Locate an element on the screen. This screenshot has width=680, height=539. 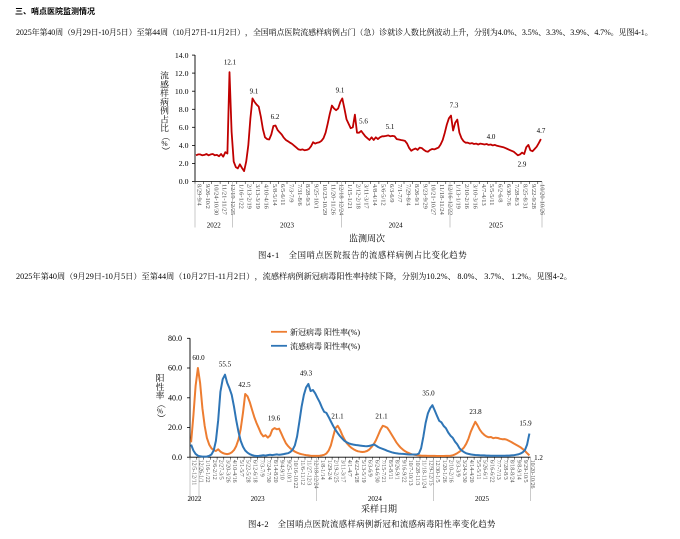
svg-text: 1/8-1/14 is located at coordinates (322, 470).